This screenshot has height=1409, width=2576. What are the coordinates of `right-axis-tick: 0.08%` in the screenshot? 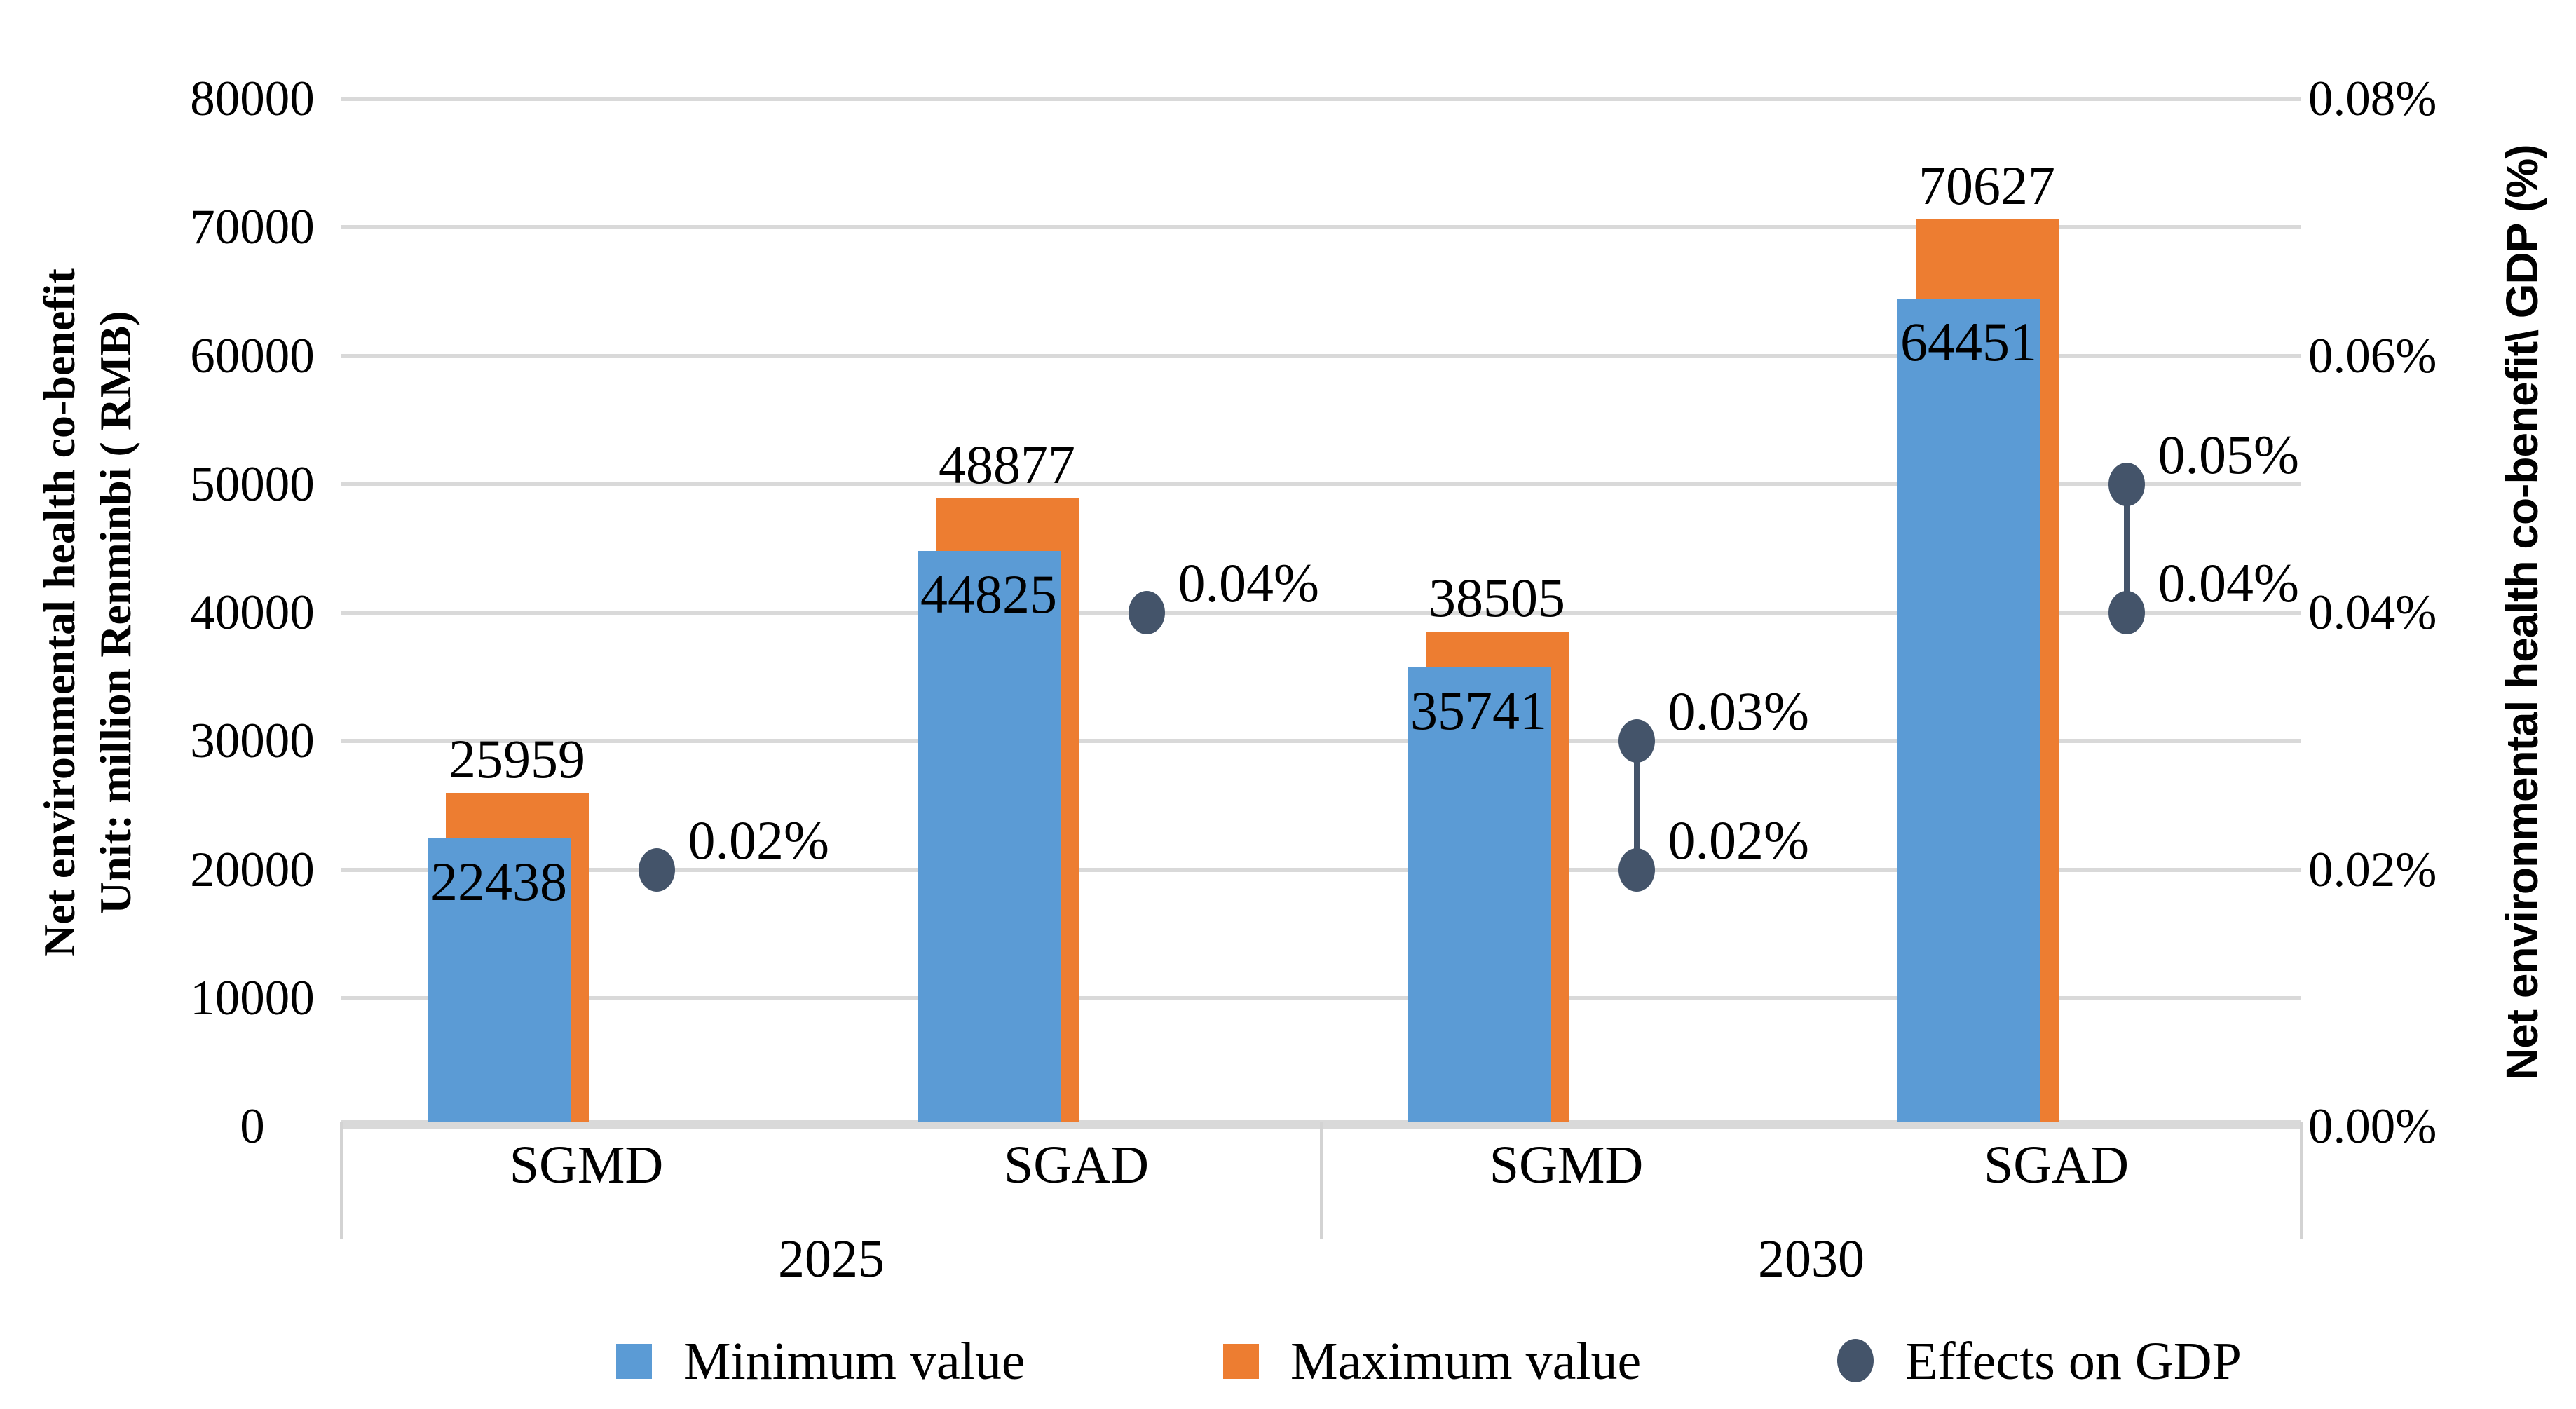 It's located at (2372, 99).